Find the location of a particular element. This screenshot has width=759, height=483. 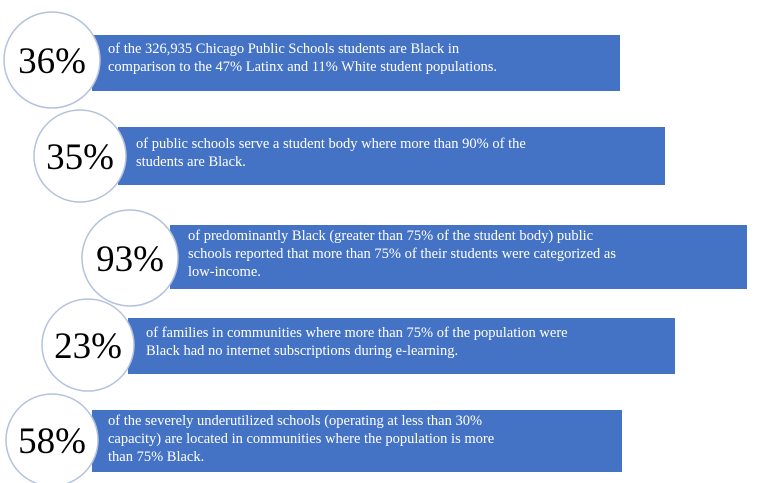

stat-value: 58% is located at coordinates (52, 441).